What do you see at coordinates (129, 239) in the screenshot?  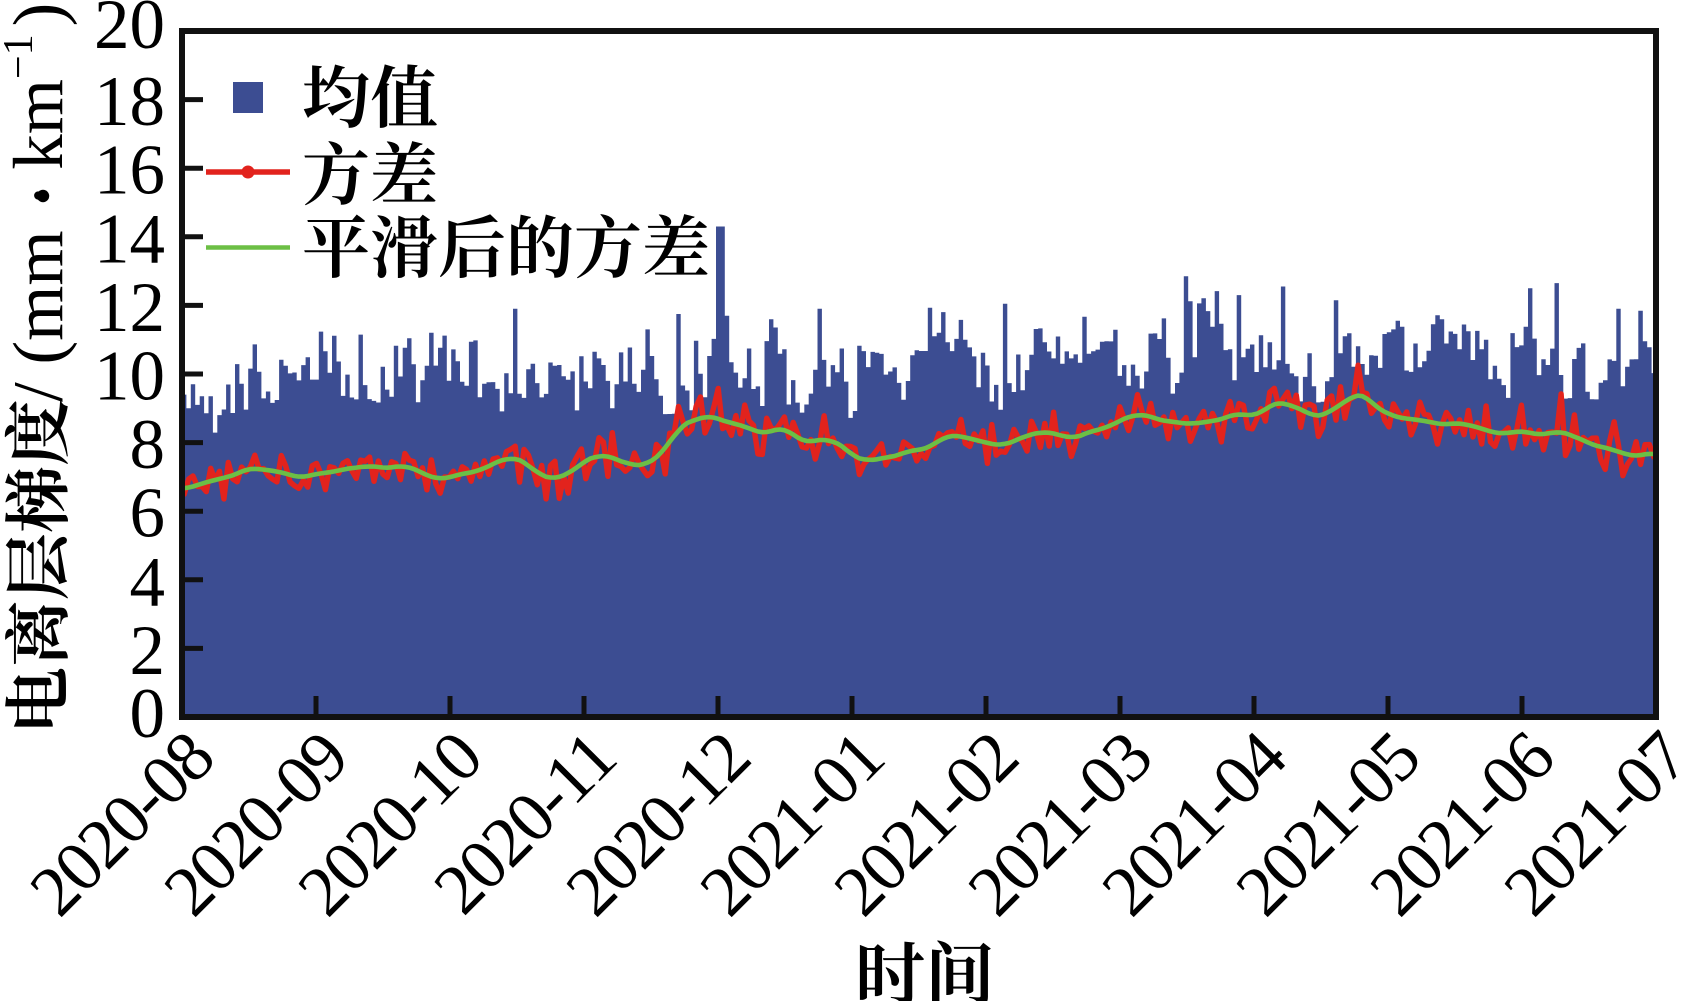 I see `svg-text: 14` at bounding box center [129, 239].